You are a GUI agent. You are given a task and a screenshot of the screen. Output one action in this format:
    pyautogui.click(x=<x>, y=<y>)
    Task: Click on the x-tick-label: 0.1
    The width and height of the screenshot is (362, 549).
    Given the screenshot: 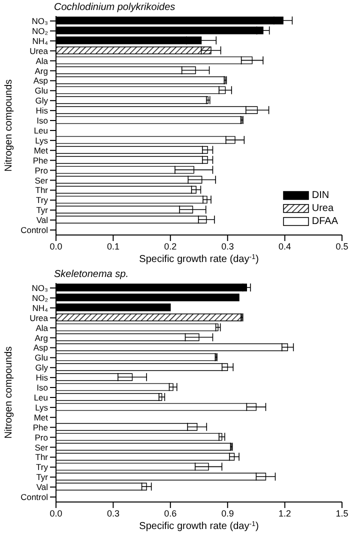 What is the action you would take?
    pyautogui.click(x=113, y=246)
    